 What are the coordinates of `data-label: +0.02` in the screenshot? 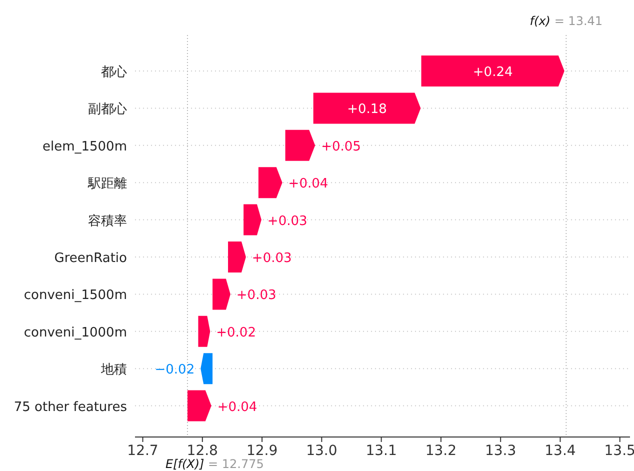 It's located at (236, 332).